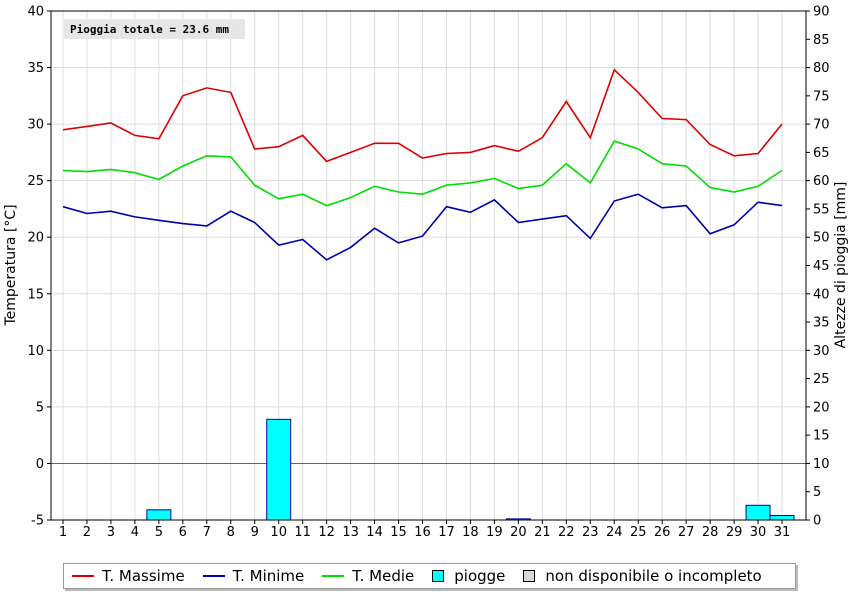  What do you see at coordinates (662, 532) in the screenshot?
I see `x-tick-label-26: 26` at bounding box center [662, 532].